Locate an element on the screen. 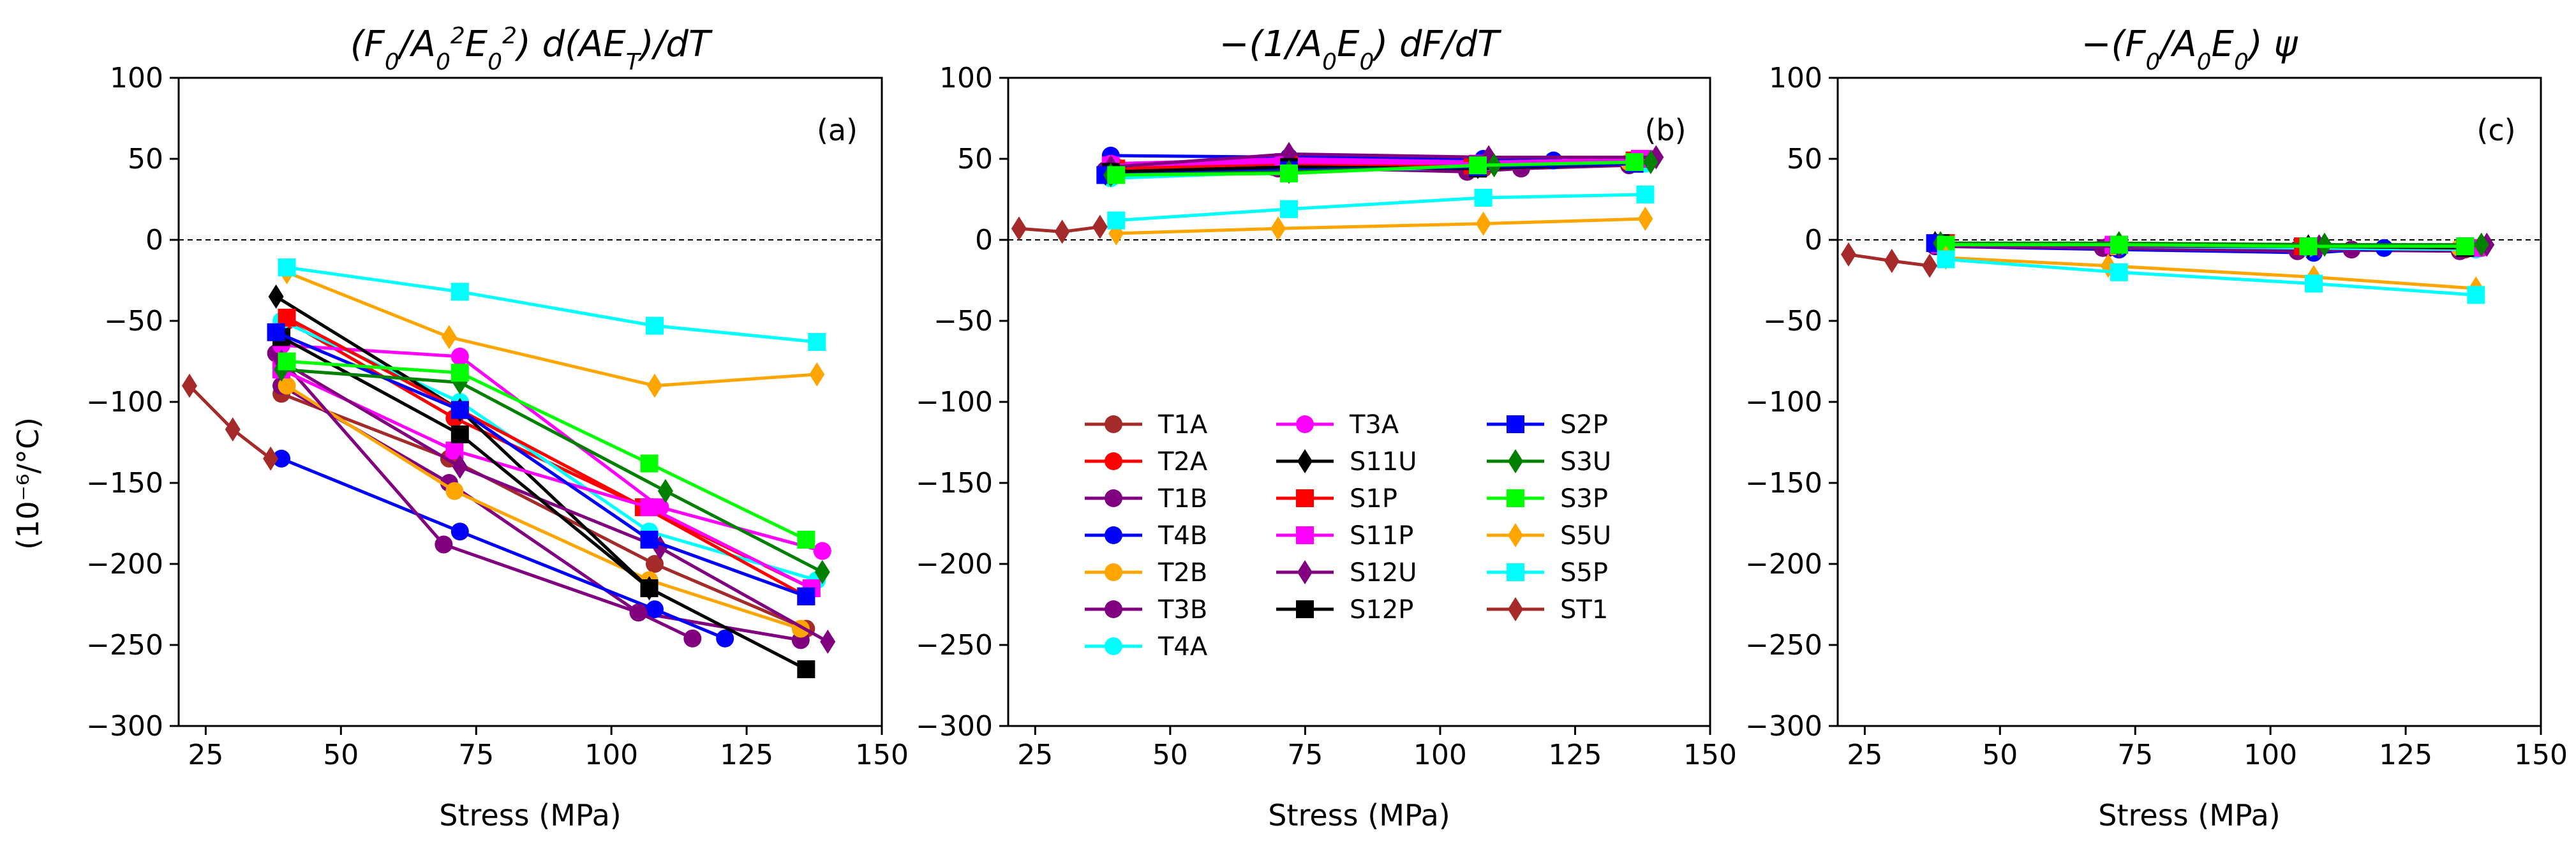  y-tick-label: −150 is located at coordinates (954, 483).